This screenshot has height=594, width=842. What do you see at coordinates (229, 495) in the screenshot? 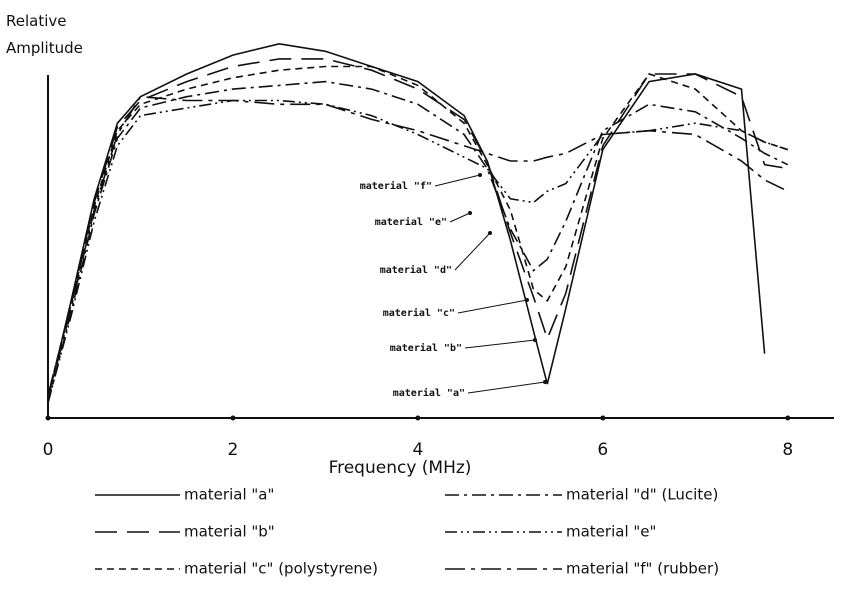
I see `legend-label: material "a"` at bounding box center [229, 495].